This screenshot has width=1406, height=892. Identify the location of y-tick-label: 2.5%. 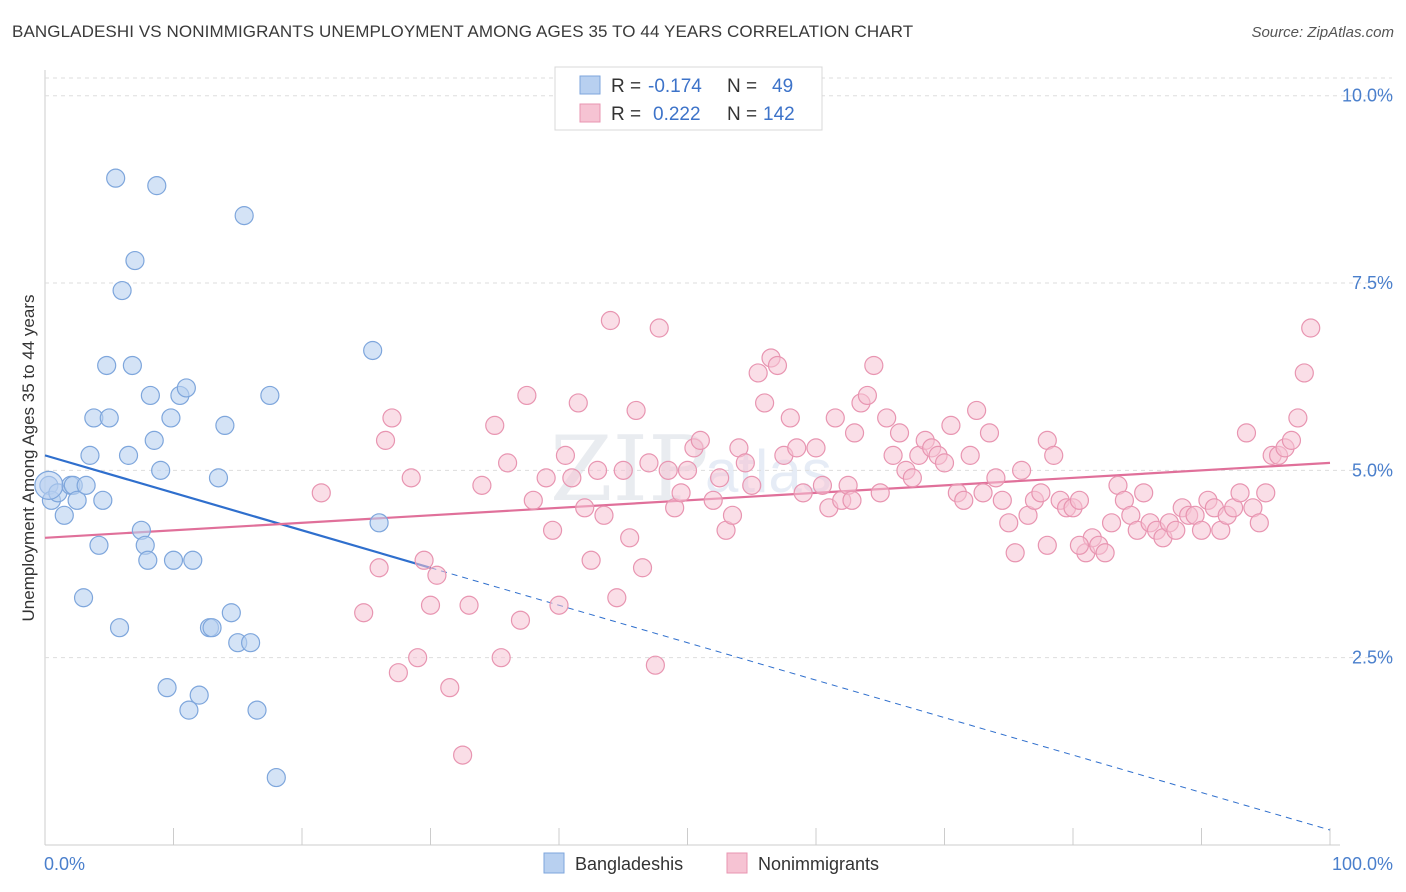
(1372, 658).